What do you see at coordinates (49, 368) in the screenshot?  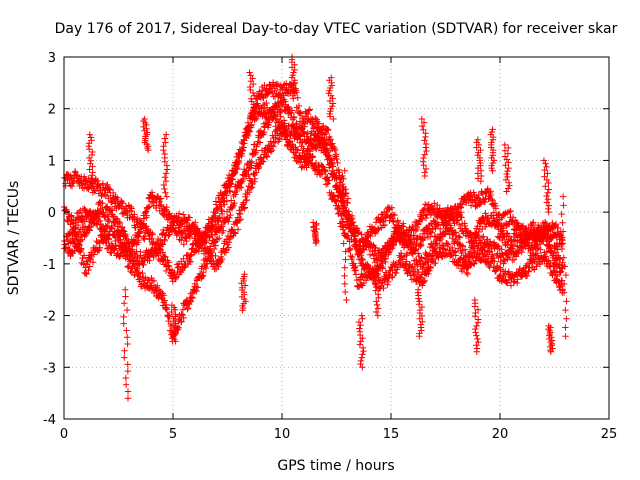 I see `y-tick-label: -3` at bounding box center [49, 368].